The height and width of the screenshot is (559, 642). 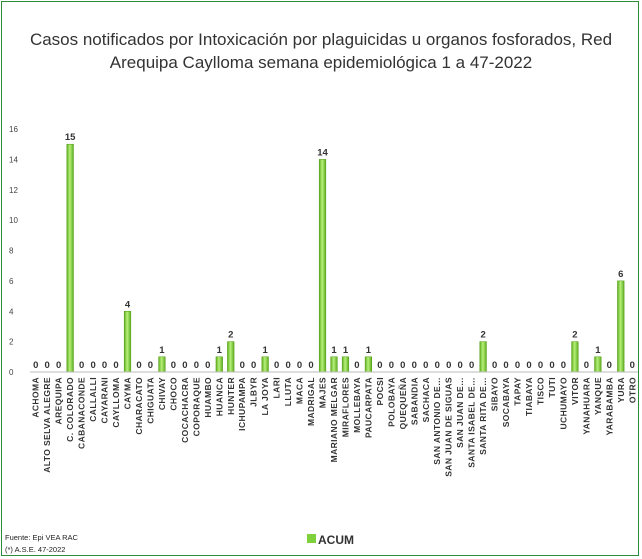 I want to click on category-label: YANAHUARA, so click(x=586, y=406).